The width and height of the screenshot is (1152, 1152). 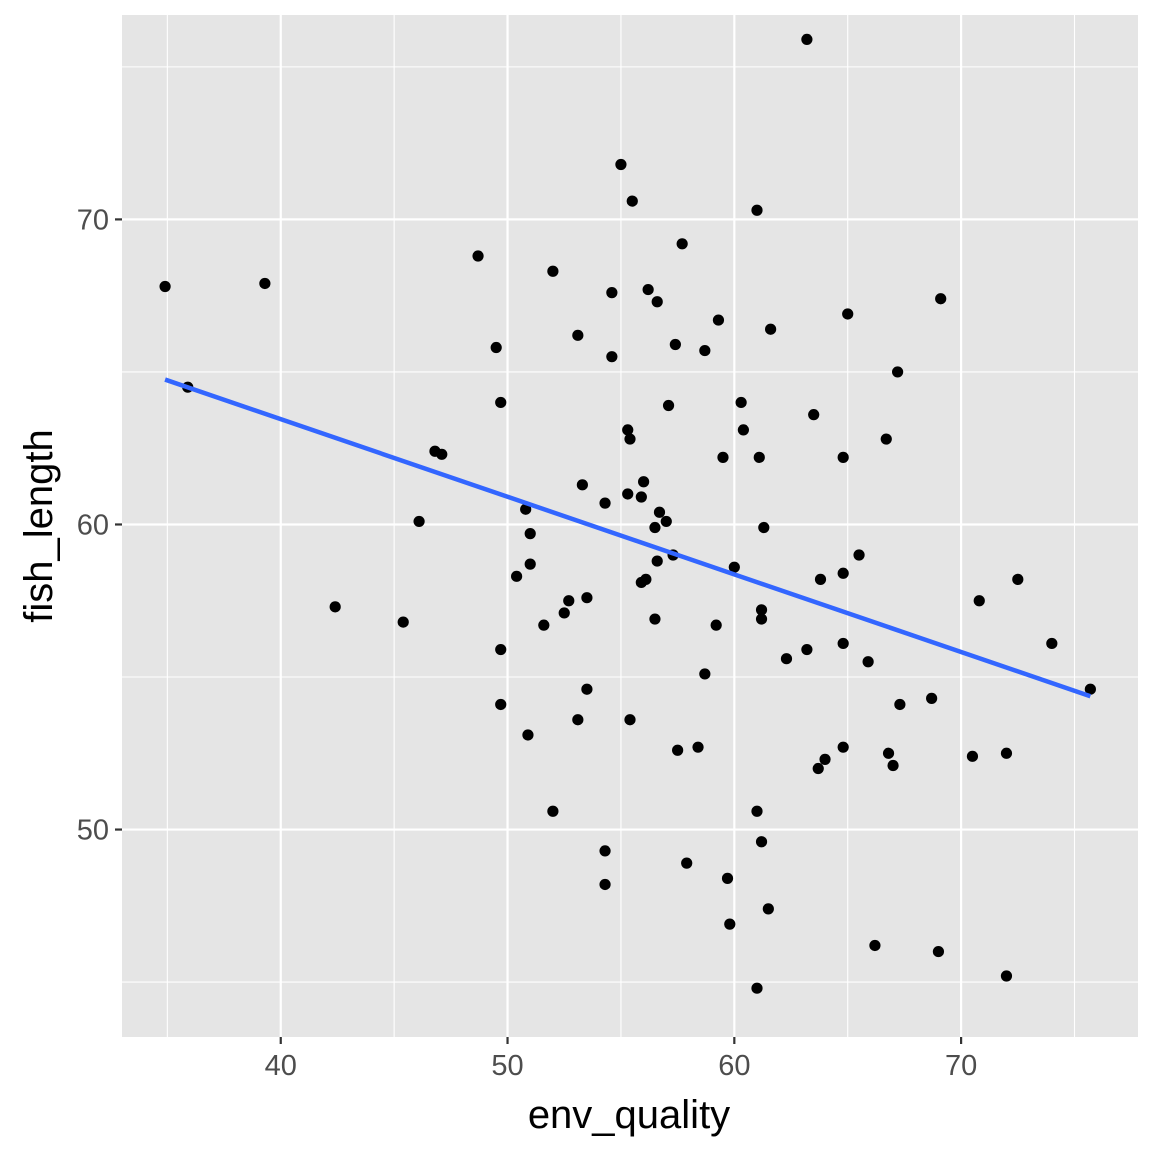 What do you see at coordinates (507, 1066) in the screenshot?
I see `x-tick-label: 50` at bounding box center [507, 1066].